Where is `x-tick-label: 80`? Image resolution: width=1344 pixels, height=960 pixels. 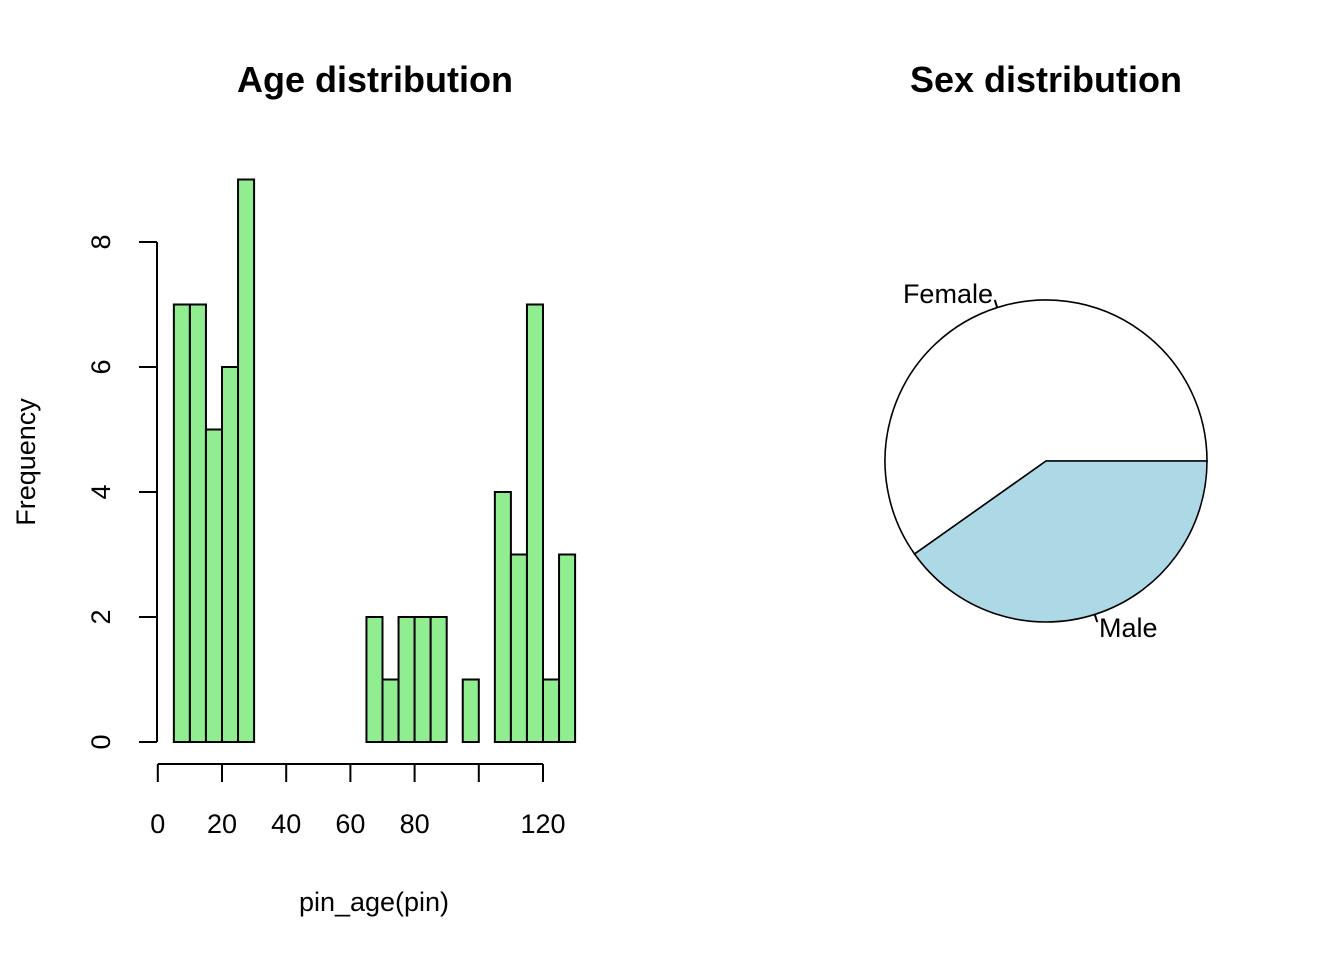 x-tick-label: 80 is located at coordinates (415, 824).